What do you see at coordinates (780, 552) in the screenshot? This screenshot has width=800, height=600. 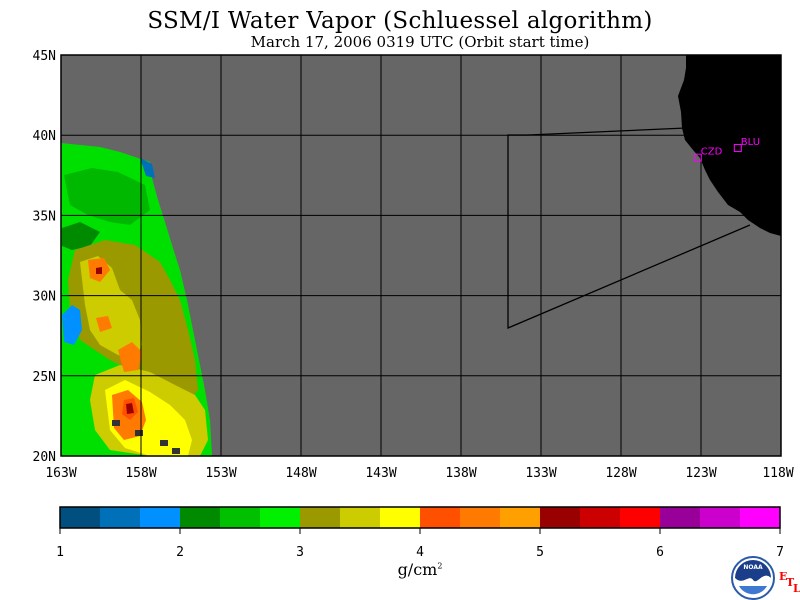 I see `colorbar-tick-label: 7` at bounding box center [780, 552].